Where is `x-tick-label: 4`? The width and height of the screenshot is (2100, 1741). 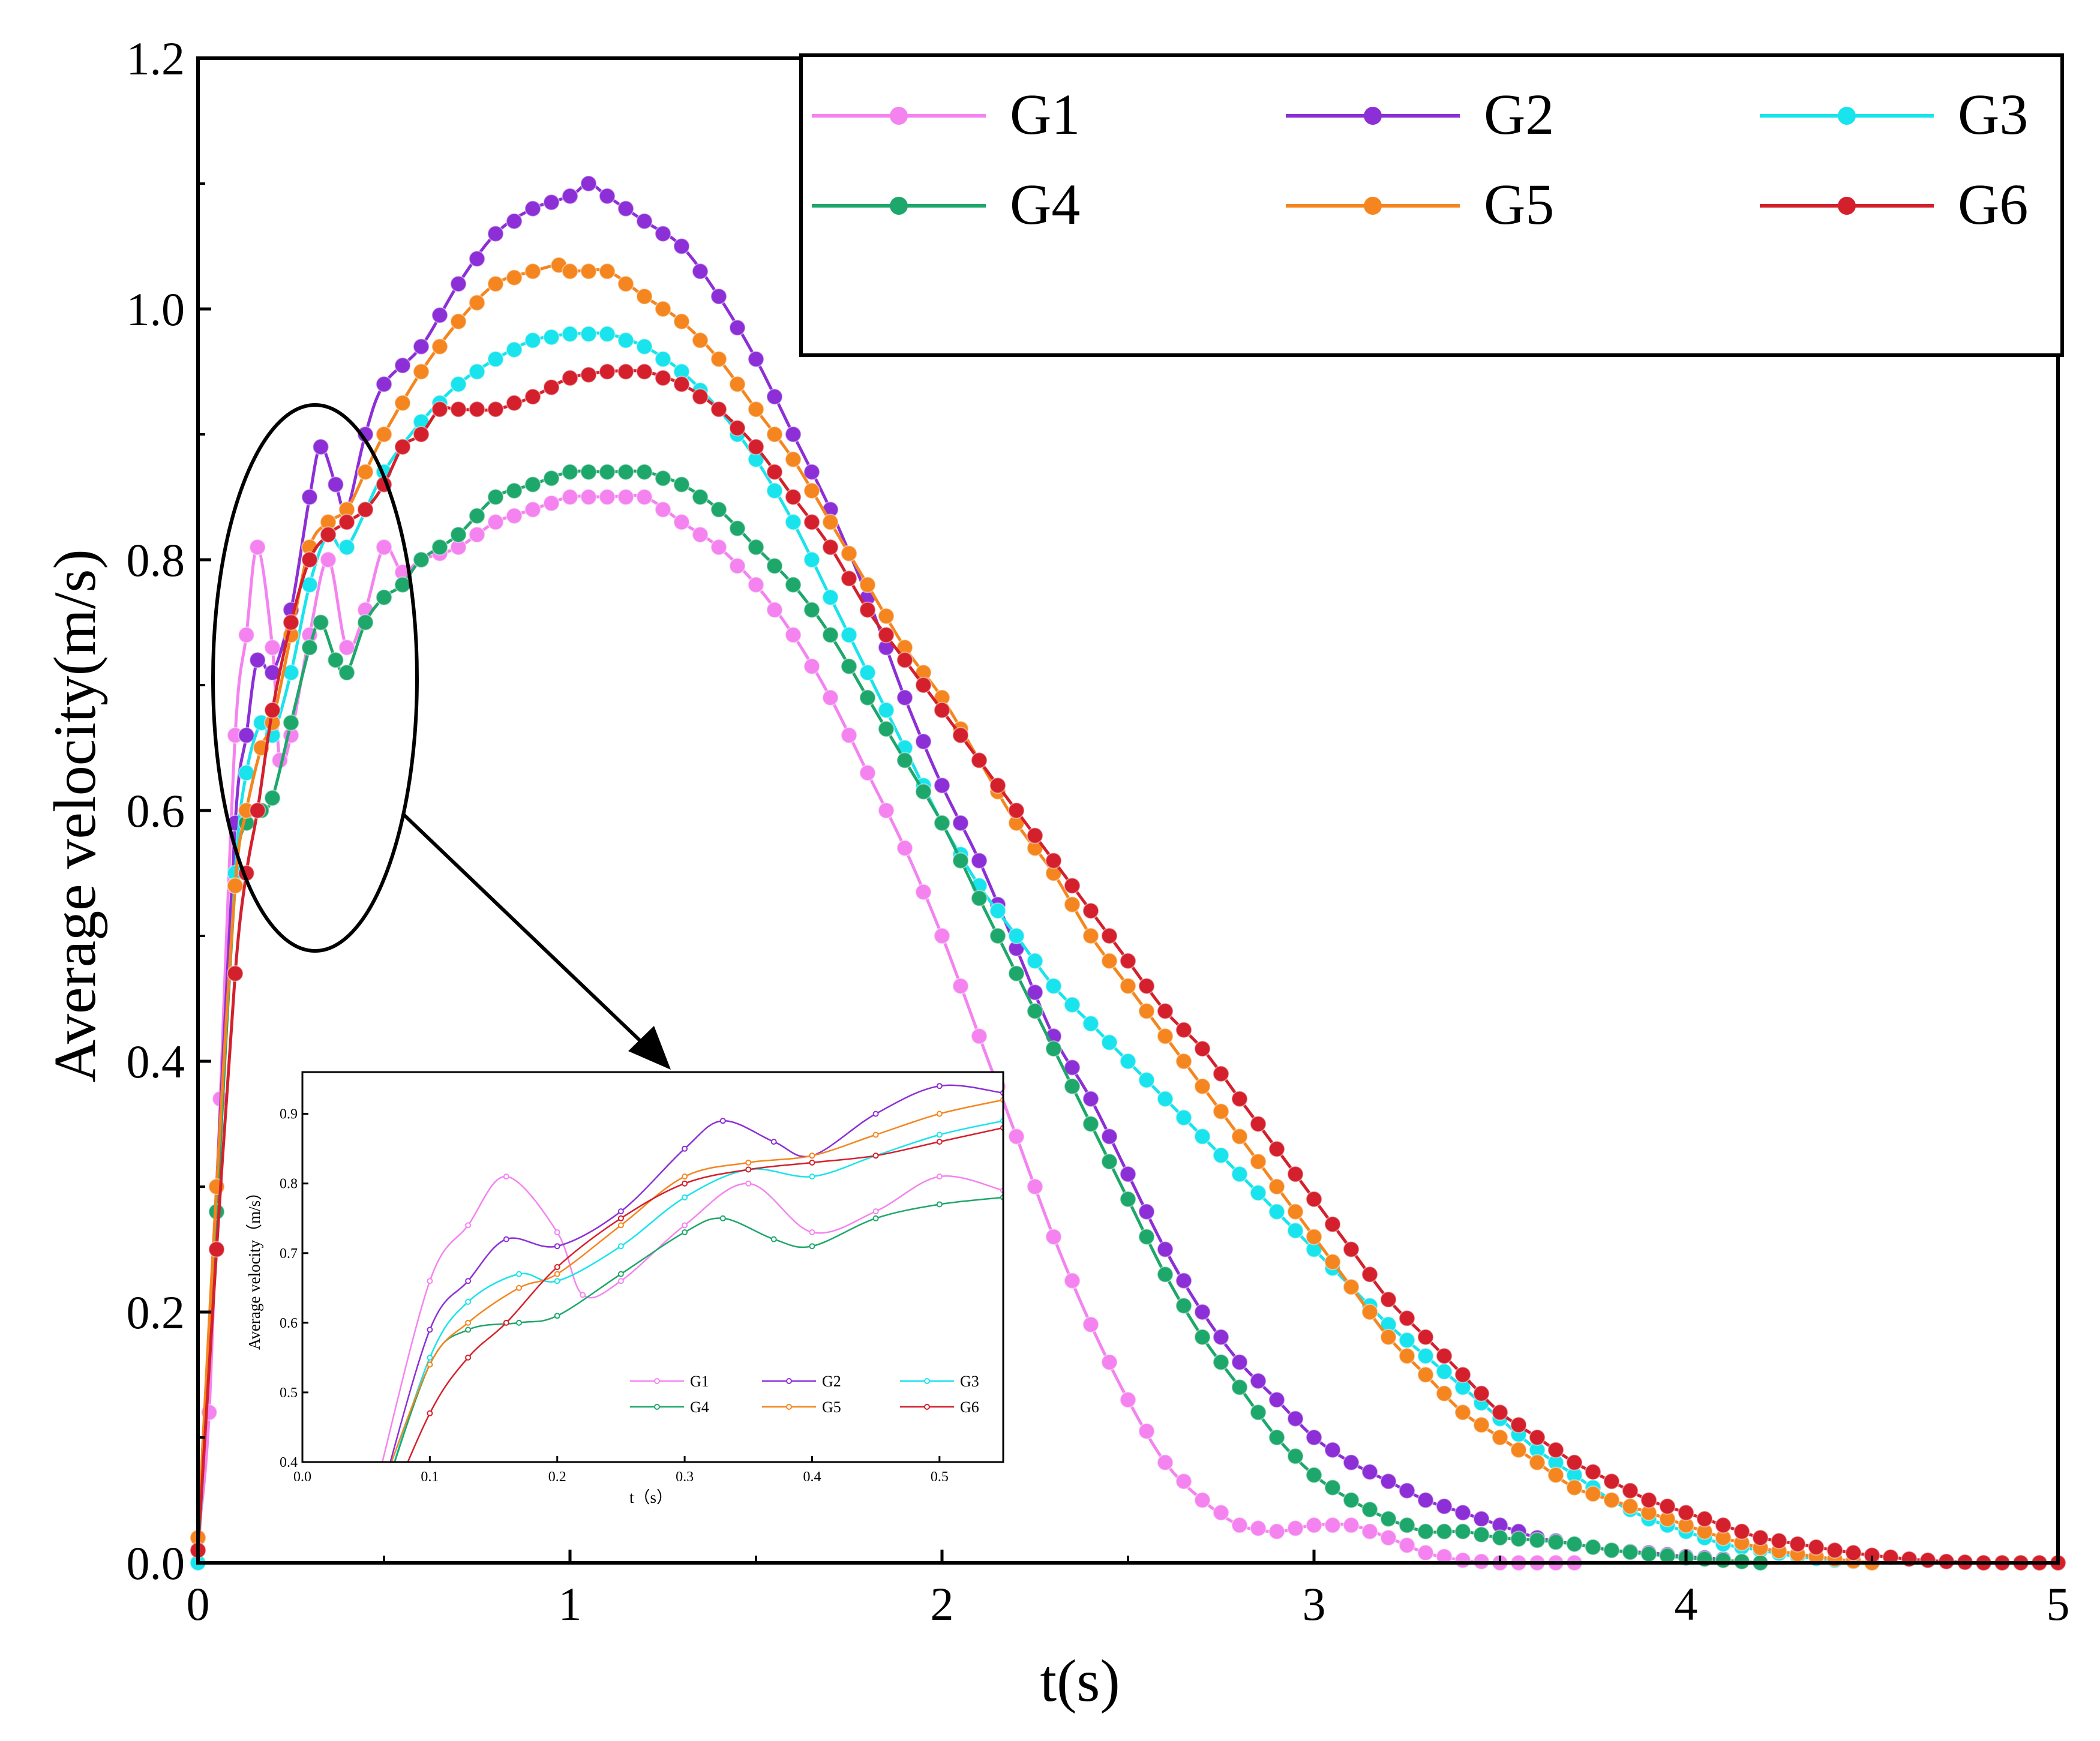
x-tick-label: 4 is located at coordinates (1686, 1604).